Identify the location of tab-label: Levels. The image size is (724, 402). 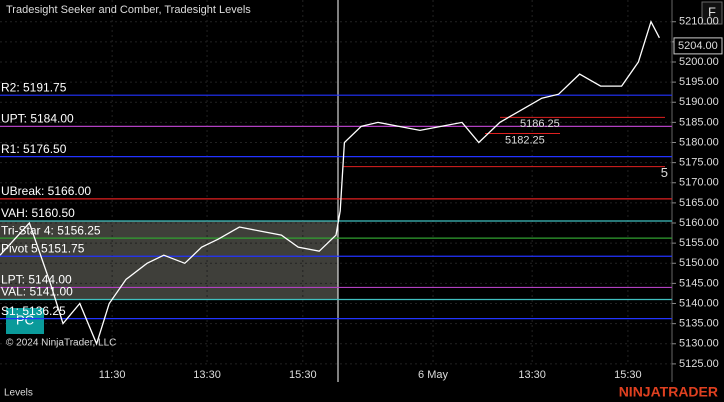
(18, 393).